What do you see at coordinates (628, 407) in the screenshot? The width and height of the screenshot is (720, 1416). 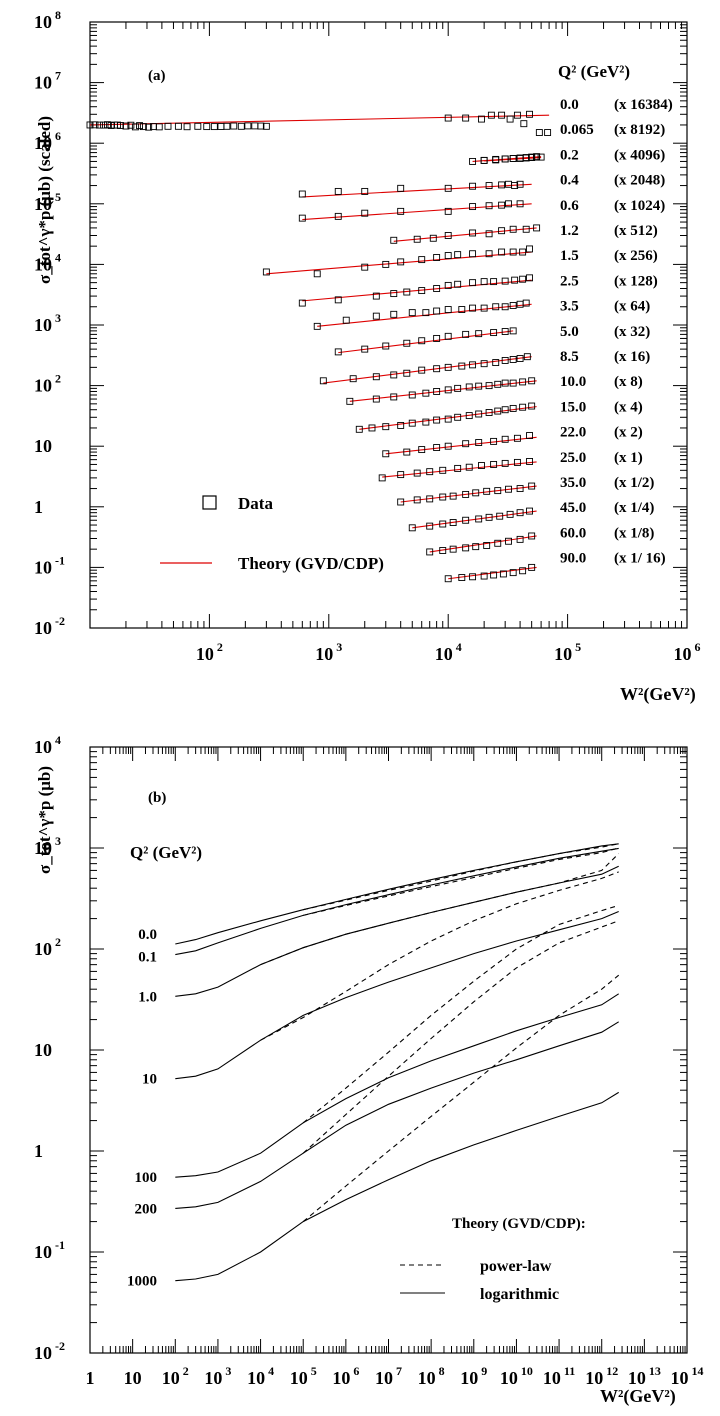 I see `scale-factor-label: (x 4)` at bounding box center [628, 407].